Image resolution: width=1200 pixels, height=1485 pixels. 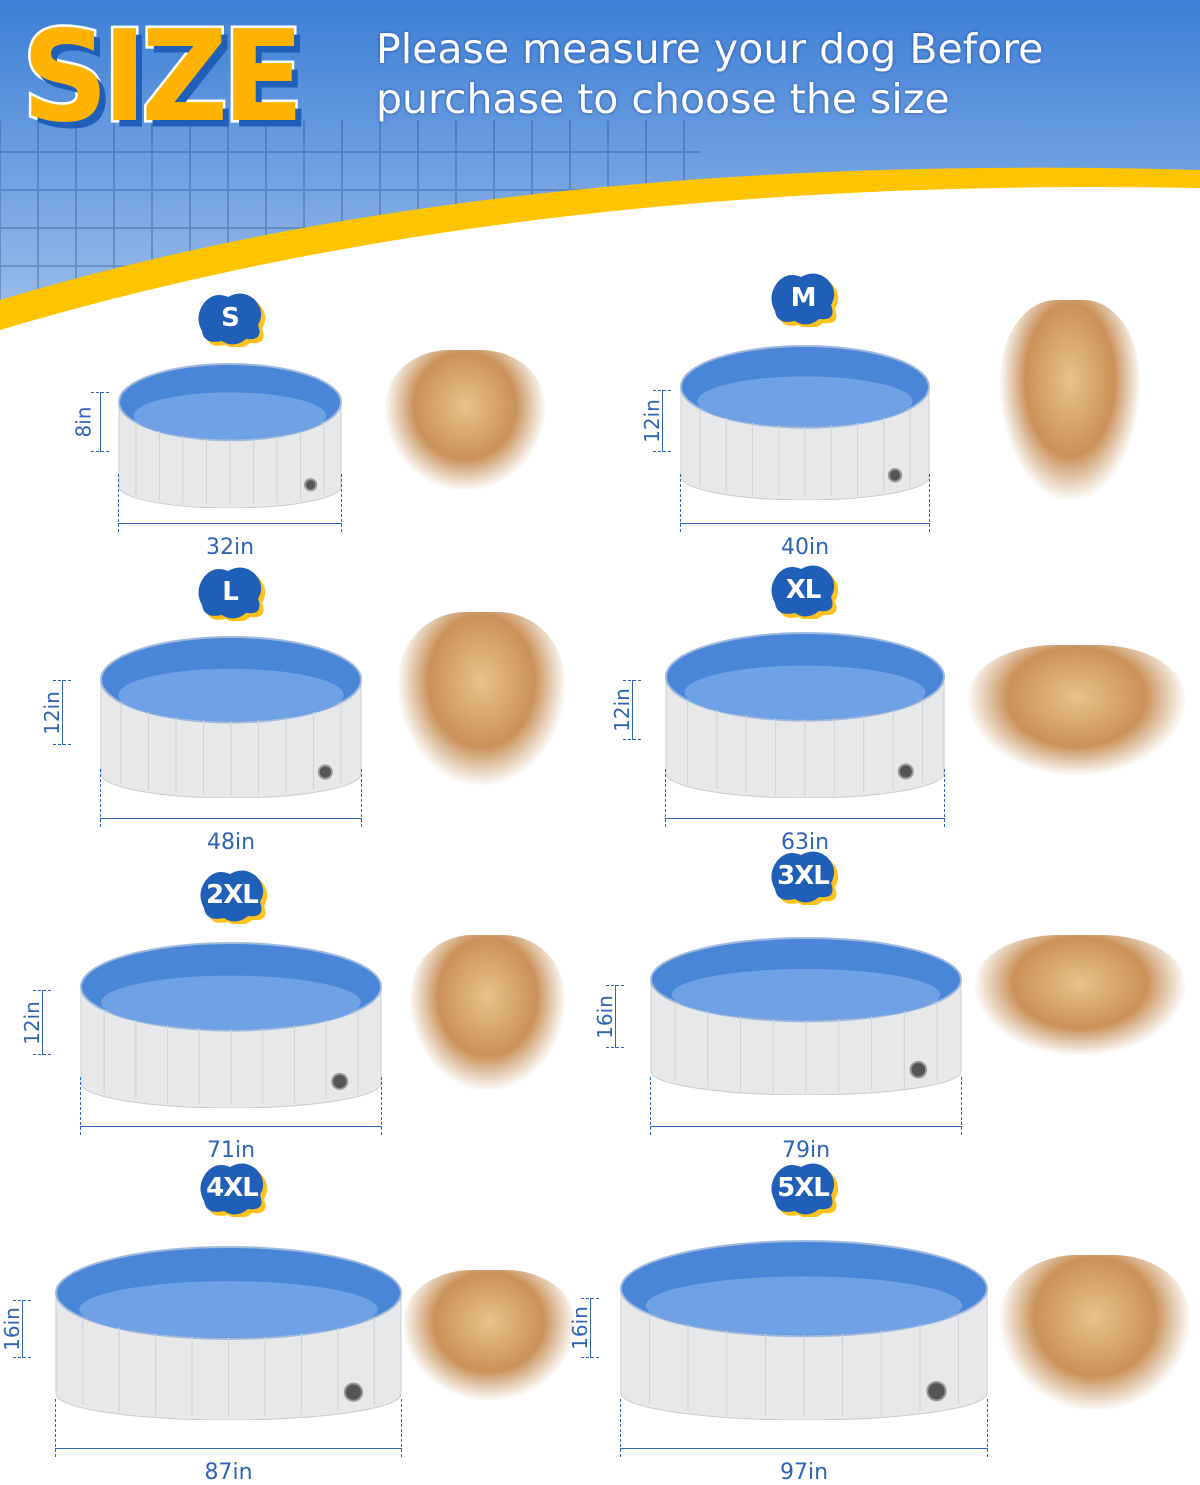 What do you see at coordinates (1080, 995) in the screenshot?
I see `family-with-puppy-photo` at bounding box center [1080, 995].